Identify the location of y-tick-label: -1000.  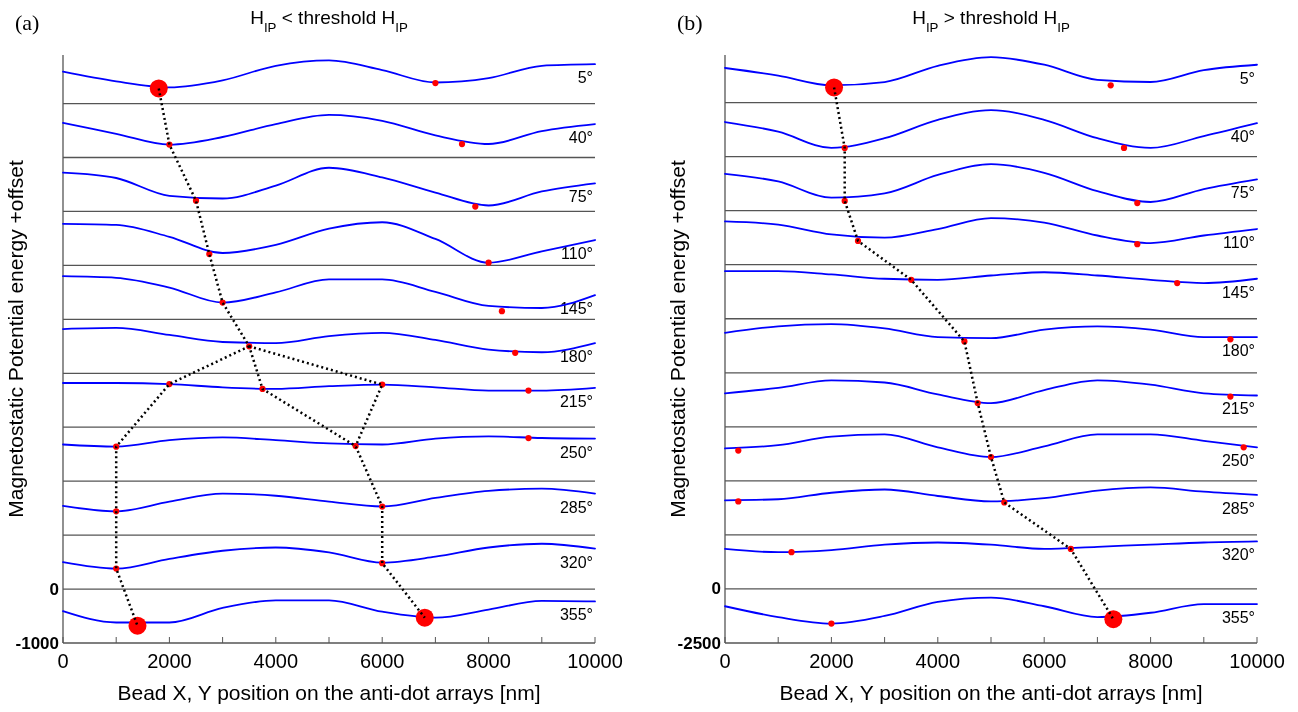
(37, 643).